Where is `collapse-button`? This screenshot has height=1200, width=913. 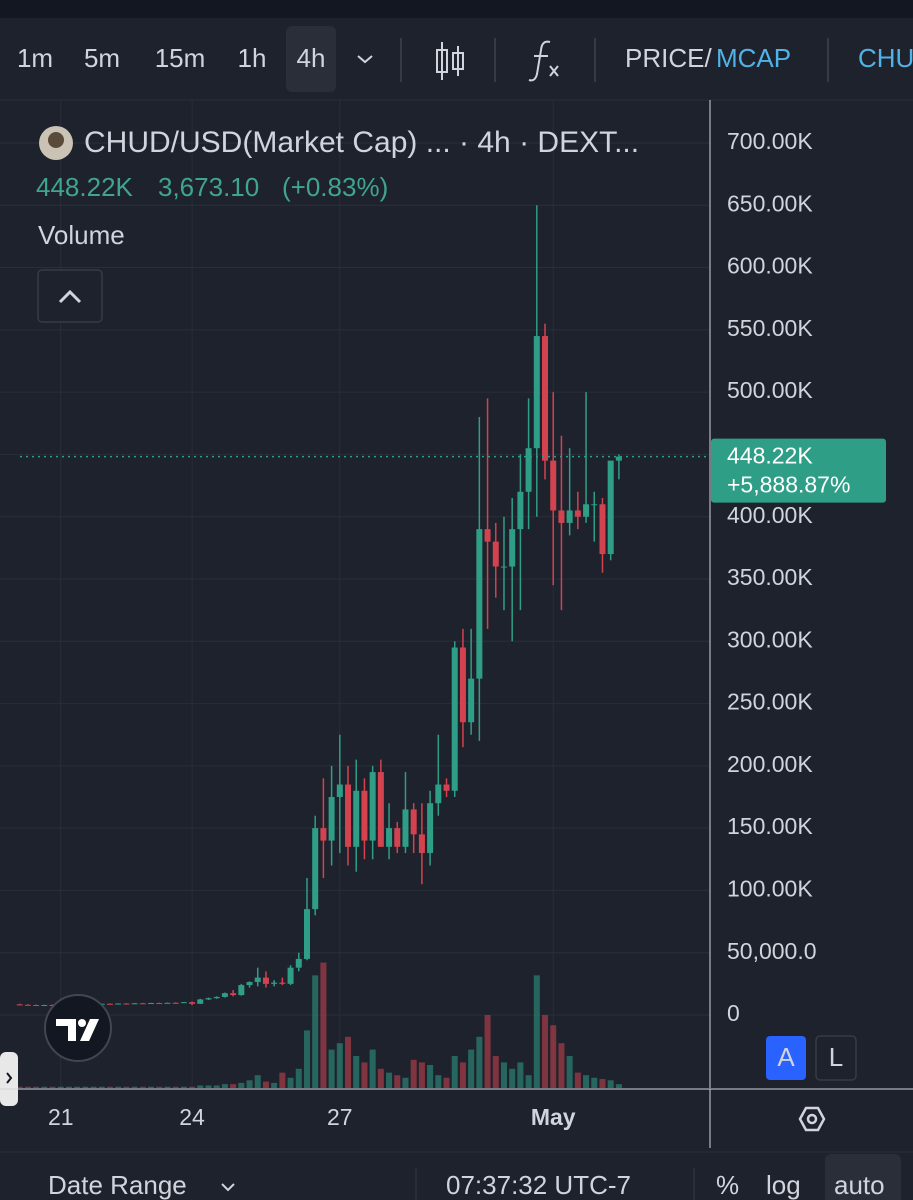
collapse-button is located at coordinates (70, 296).